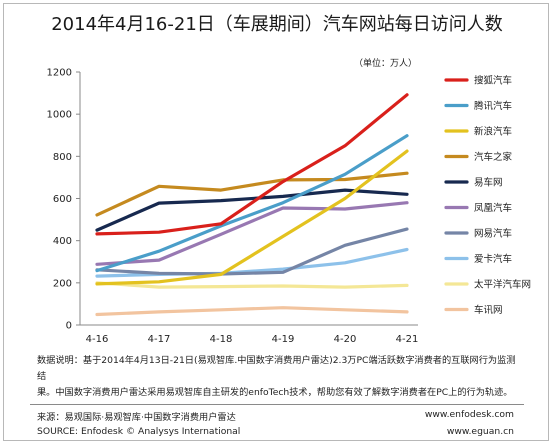  Describe the element at coordinates (469, 414) in the screenshot. I see `footer-url-enfodesk: www.enfodesk.com` at that location.